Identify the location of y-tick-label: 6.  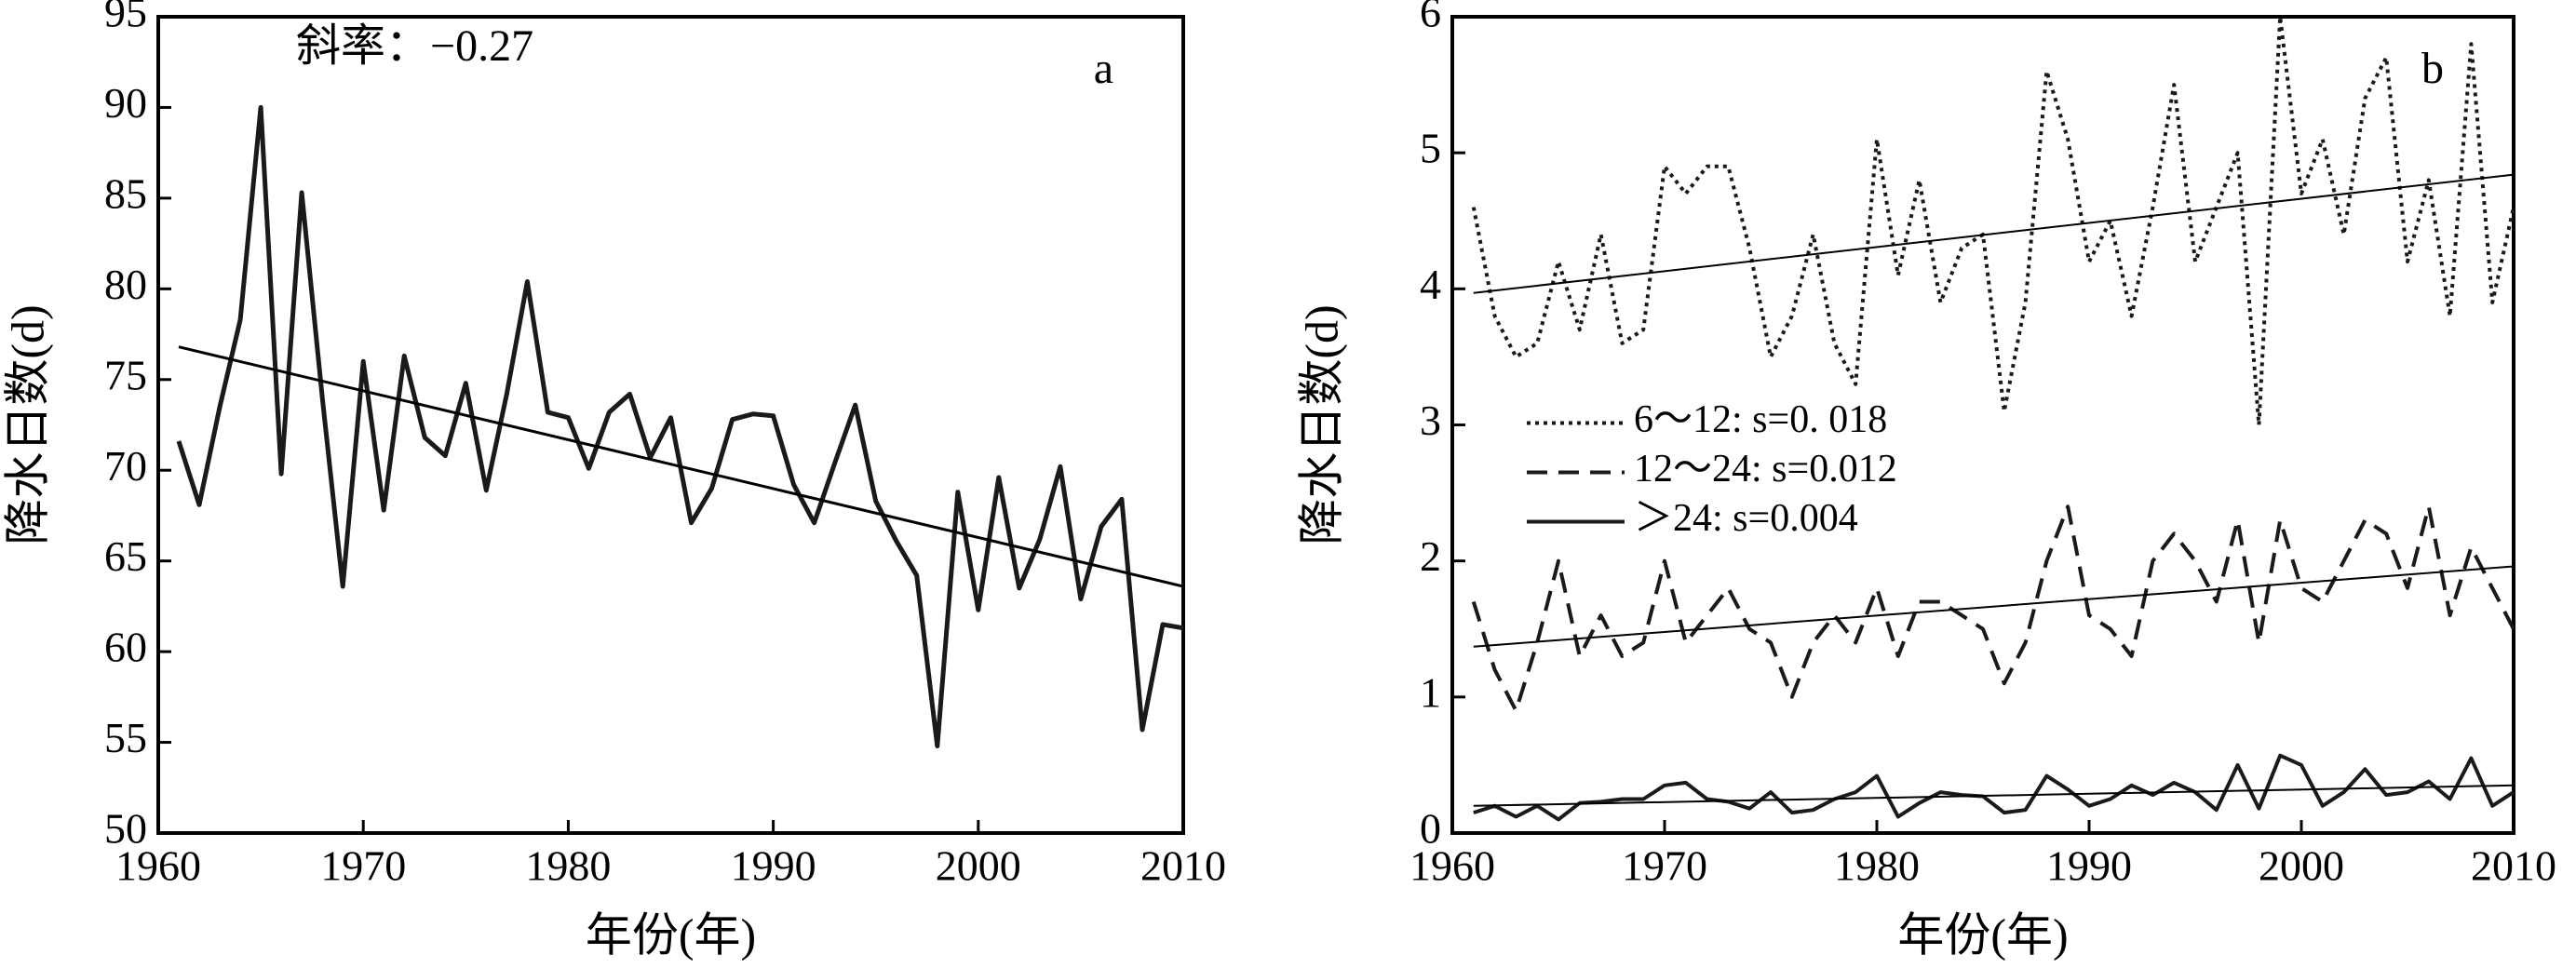
(1430, 18).